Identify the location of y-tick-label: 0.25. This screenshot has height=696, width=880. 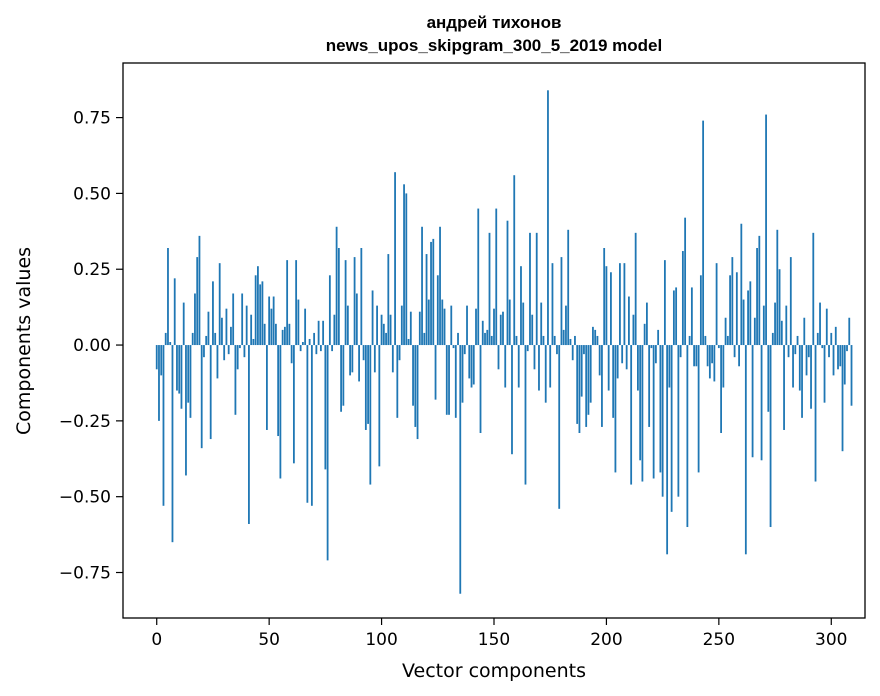
(92, 270).